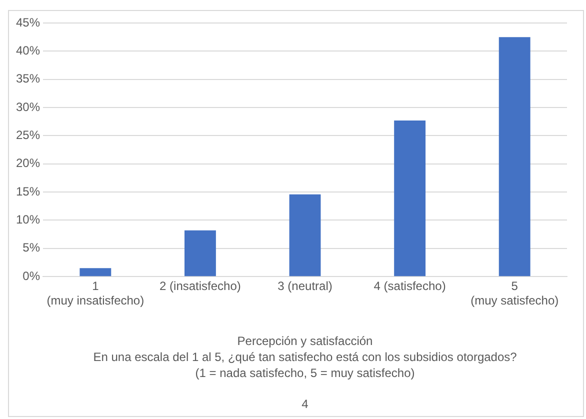 The image size is (586, 419). What do you see at coordinates (28, 107) in the screenshot?
I see `y-tick-label: 30%` at bounding box center [28, 107].